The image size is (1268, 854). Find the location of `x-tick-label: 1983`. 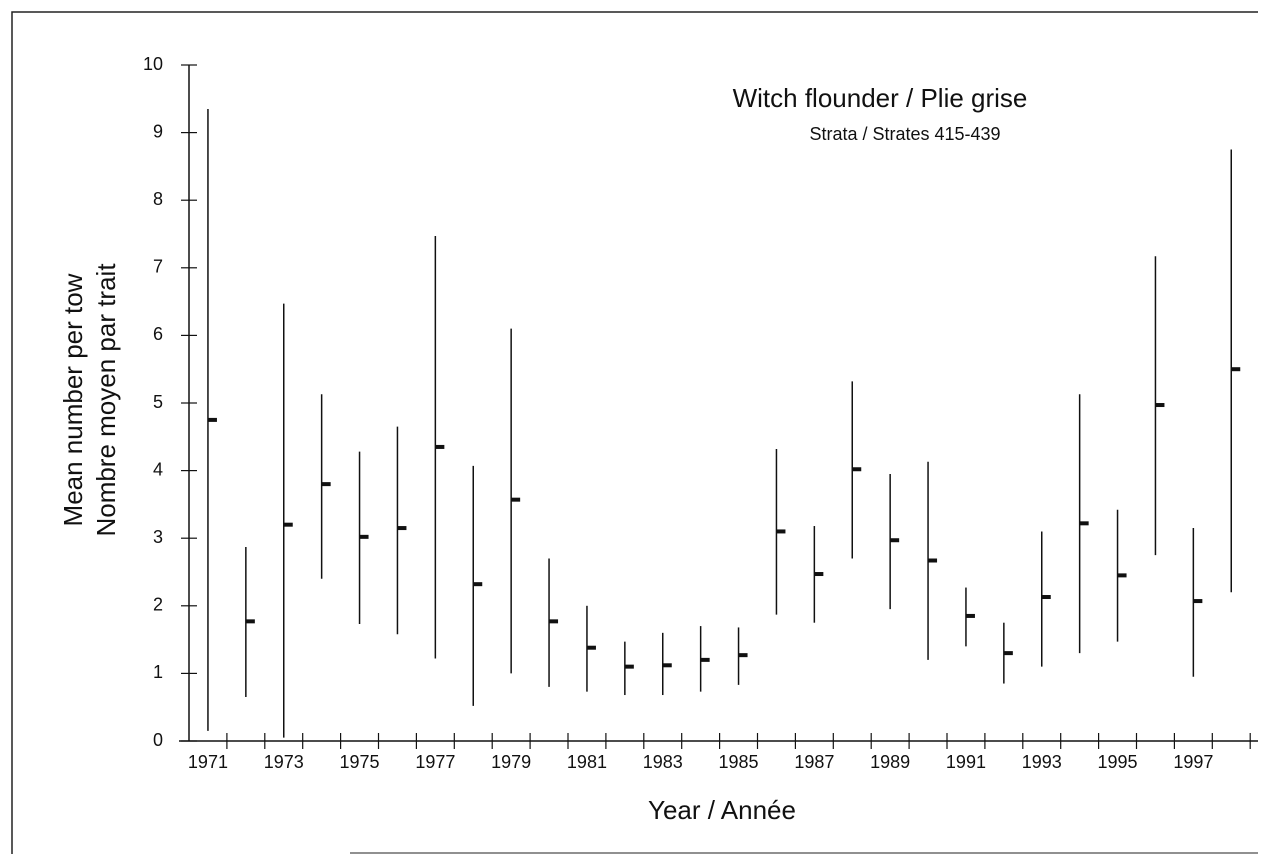

x-tick-label: 1983 is located at coordinates (663, 762).